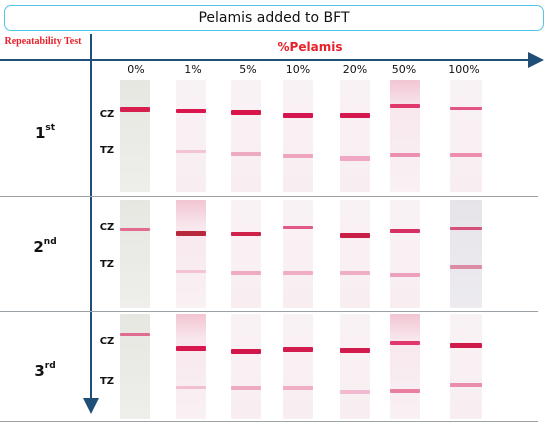  Describe the element at coordinates (193, 69) in the screenshot. I see `column-label-1pct: 1%` at that location.